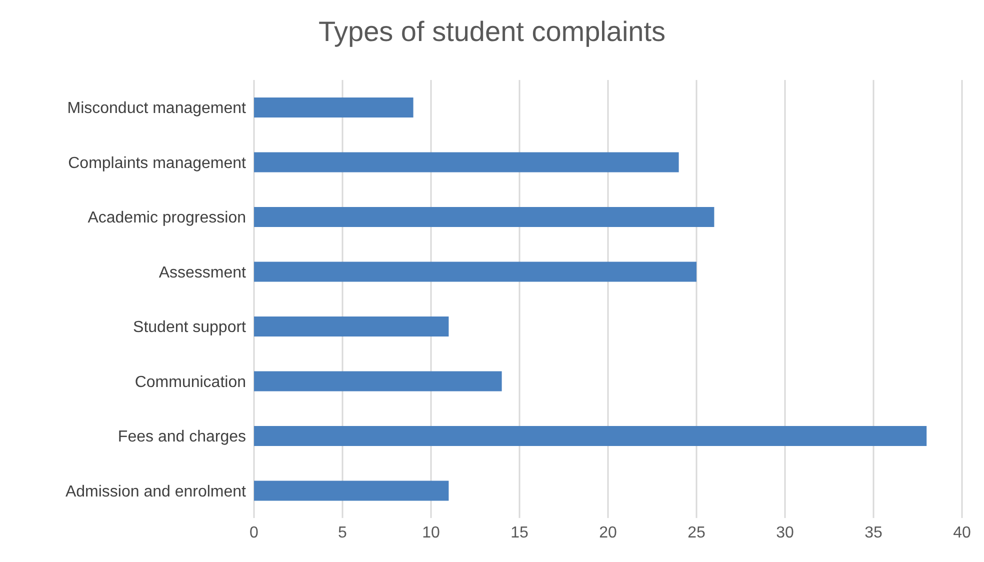 The height and width of the screenshot is (562, 984). Describe the element at coordinates (182, 437) in the screenshot. I see `y-tick-label: Fees and charges` at that location.